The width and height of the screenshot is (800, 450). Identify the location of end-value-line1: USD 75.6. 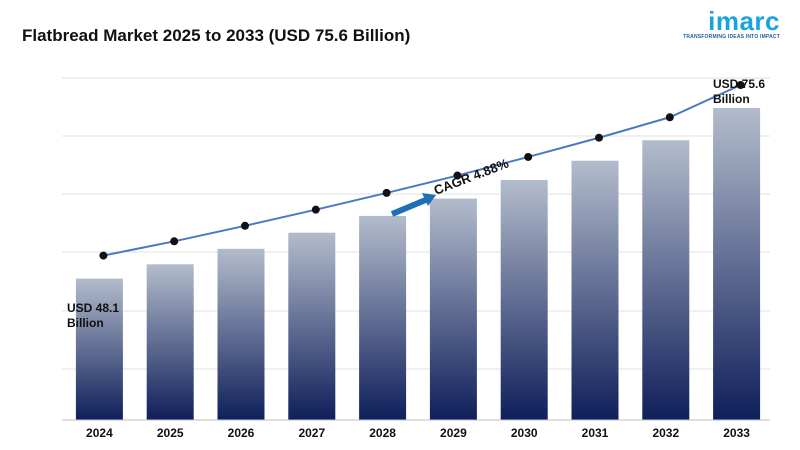
(739, 84).